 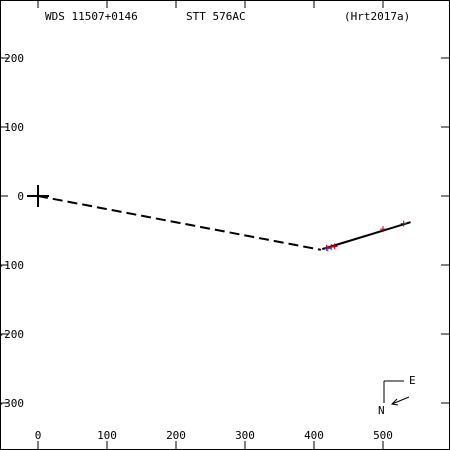 What do you see at coordinates (394, 402) in the screenshot?
I see `compass-arrowhead` at bounding box center [394, 402].